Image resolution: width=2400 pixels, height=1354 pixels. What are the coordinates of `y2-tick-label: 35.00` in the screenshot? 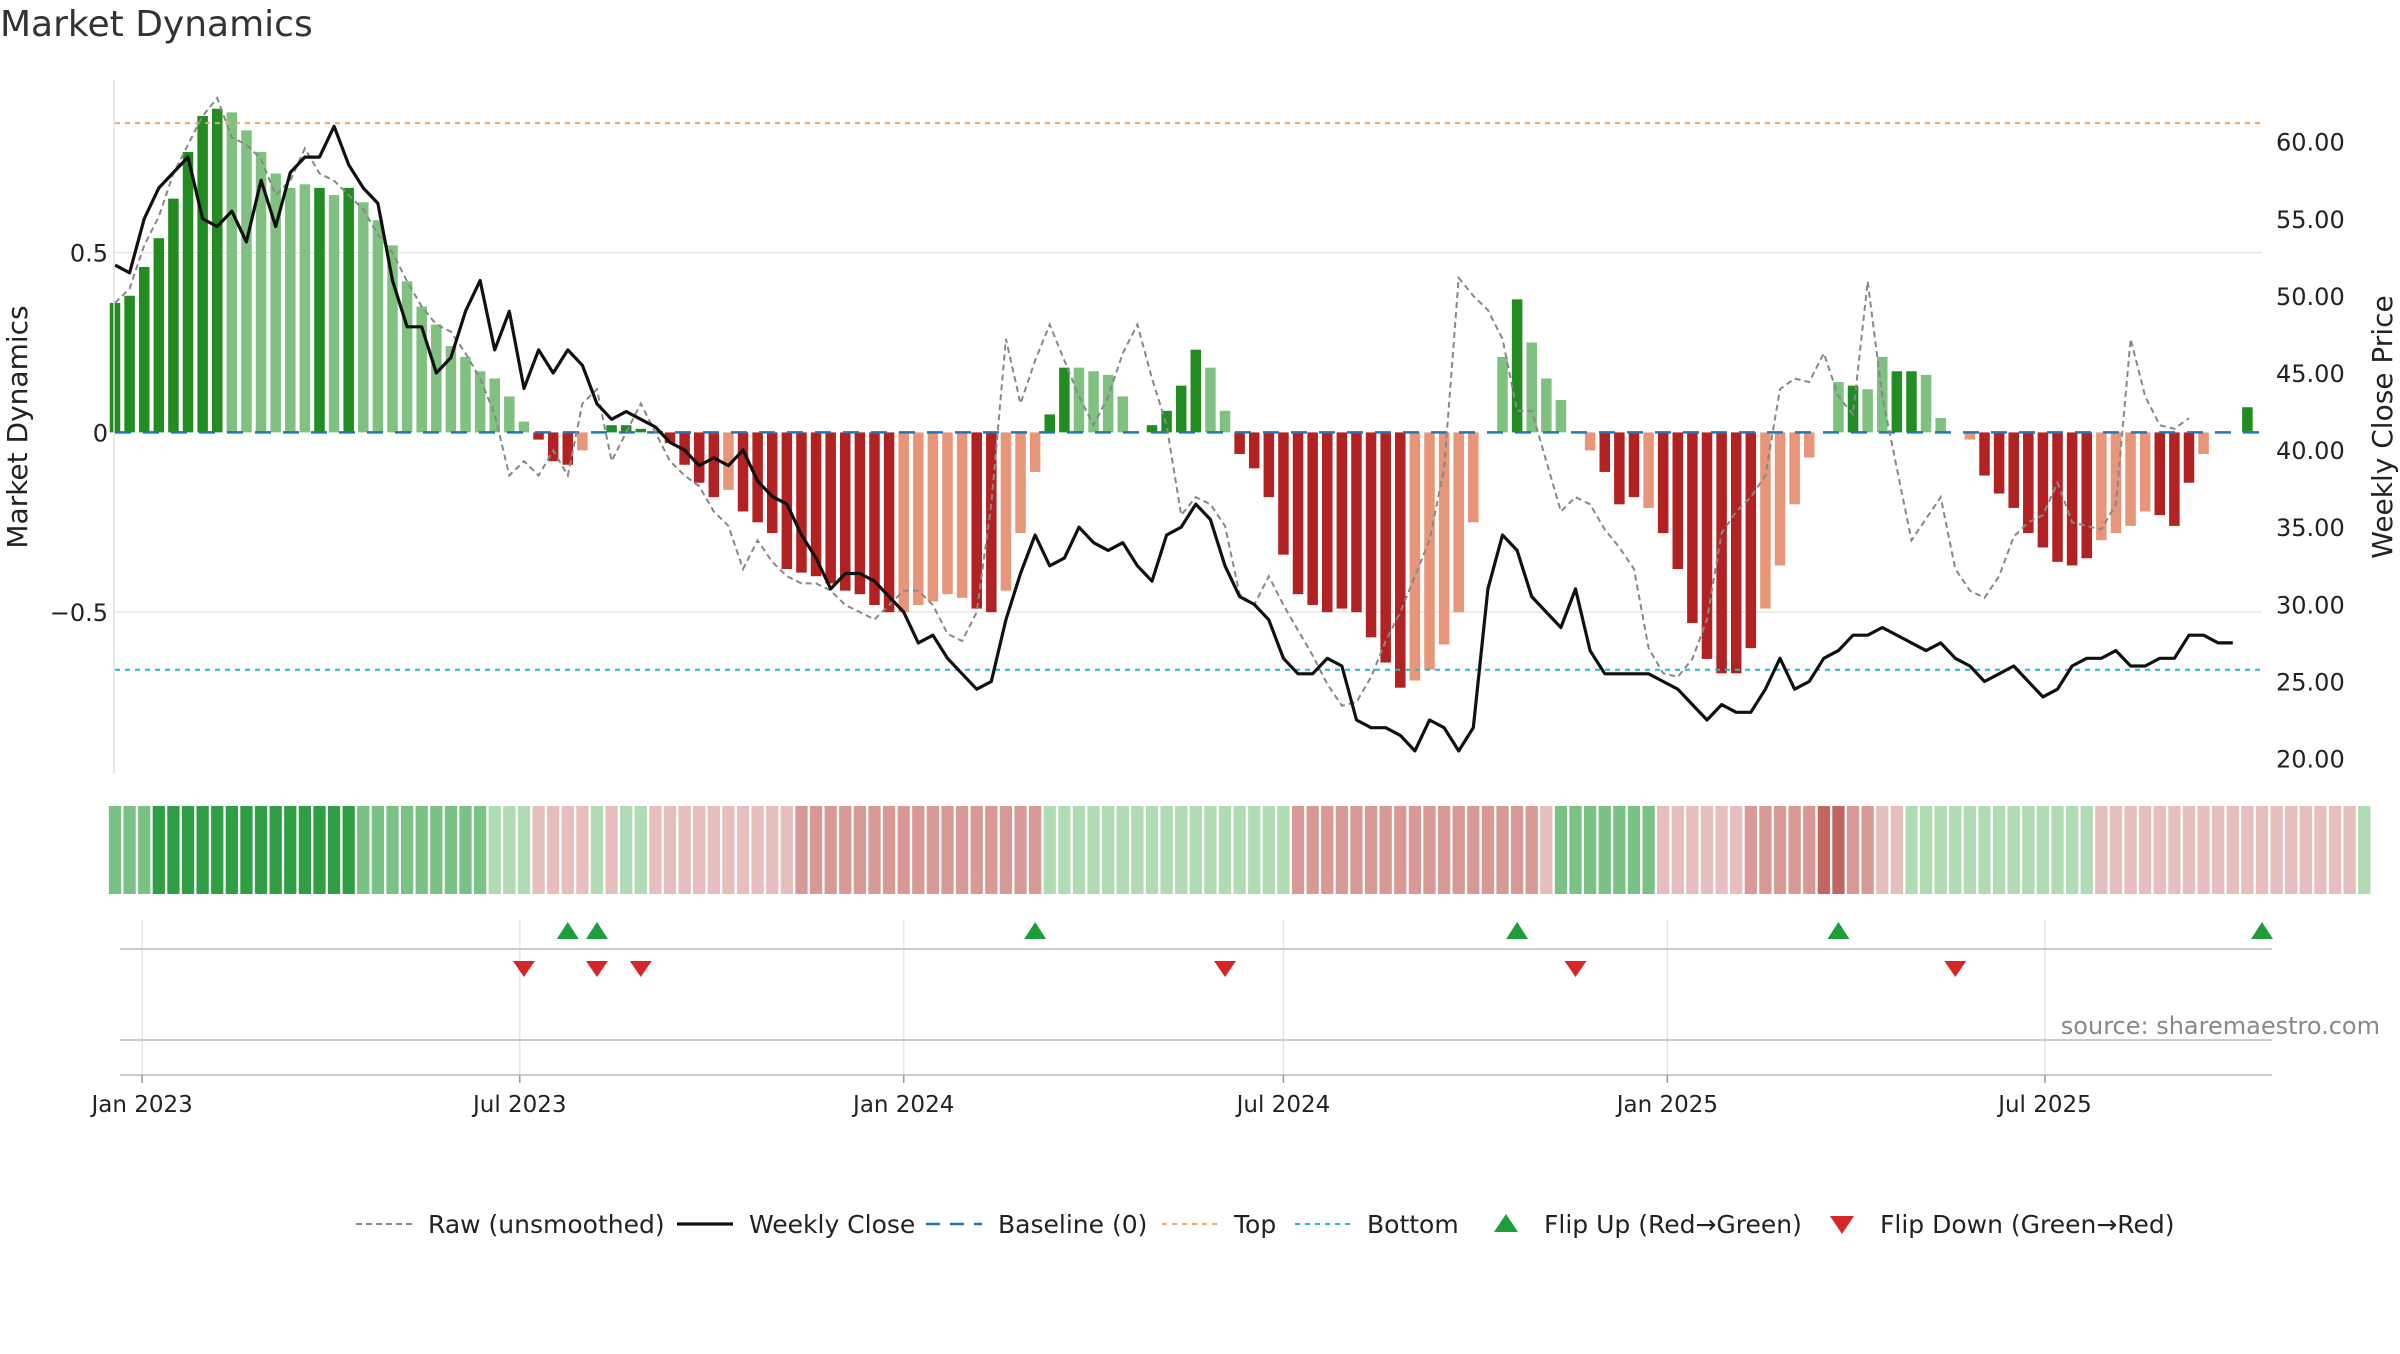 It's located at (2310, 528).